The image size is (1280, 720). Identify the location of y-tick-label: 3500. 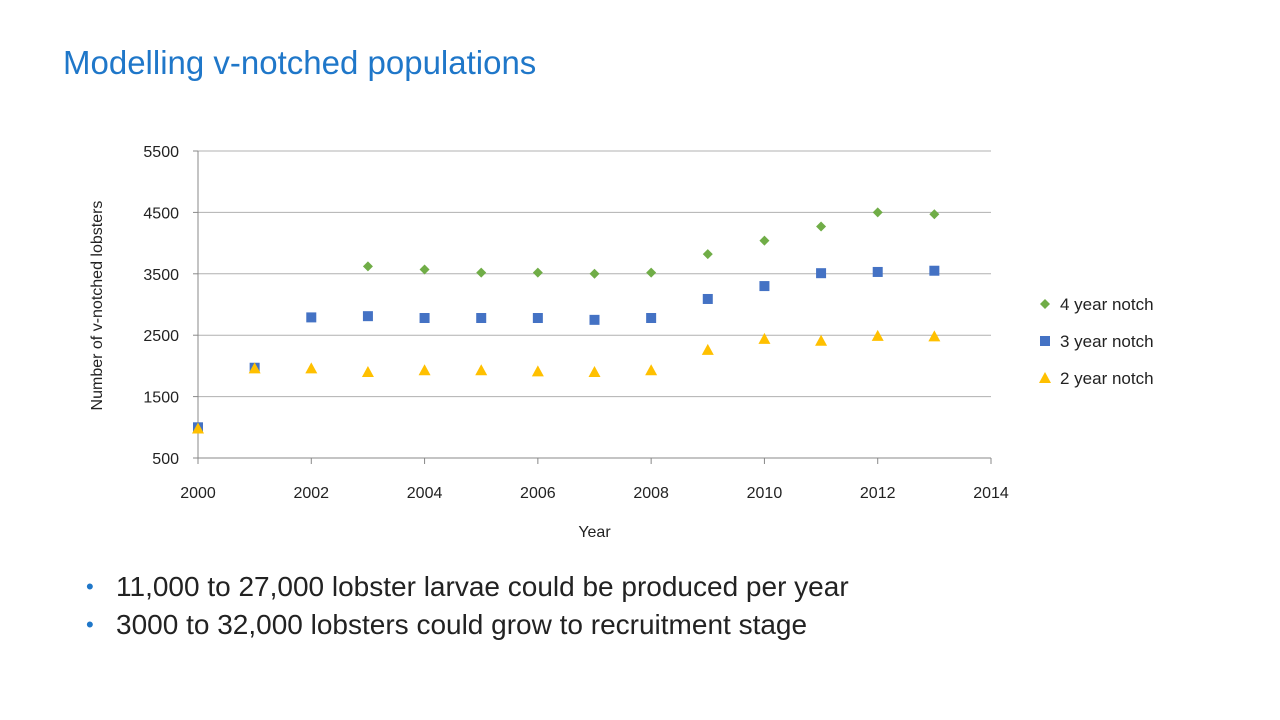
(161, 275).